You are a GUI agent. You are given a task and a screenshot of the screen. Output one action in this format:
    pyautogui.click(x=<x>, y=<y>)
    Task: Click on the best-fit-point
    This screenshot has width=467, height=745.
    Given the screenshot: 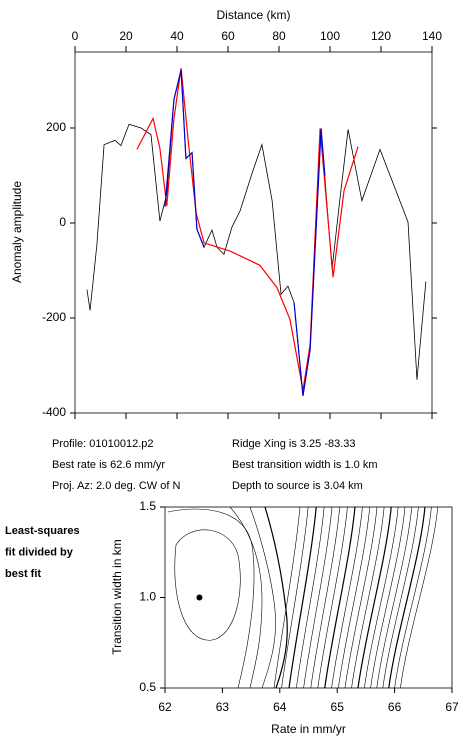 What is the action you would take?
    pyautogui.click(x=199, y=597)
    